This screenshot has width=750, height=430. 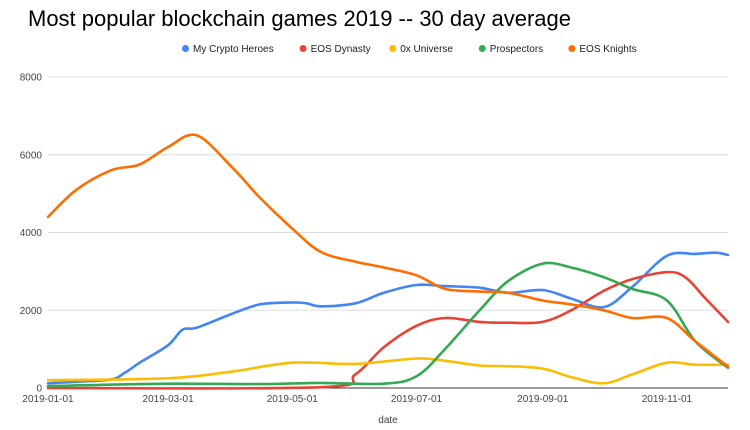 What do you see at coordinates (31, 311) in the screenshot?
I see `y-tick-label: 2000` at bounding box center [31, 311].